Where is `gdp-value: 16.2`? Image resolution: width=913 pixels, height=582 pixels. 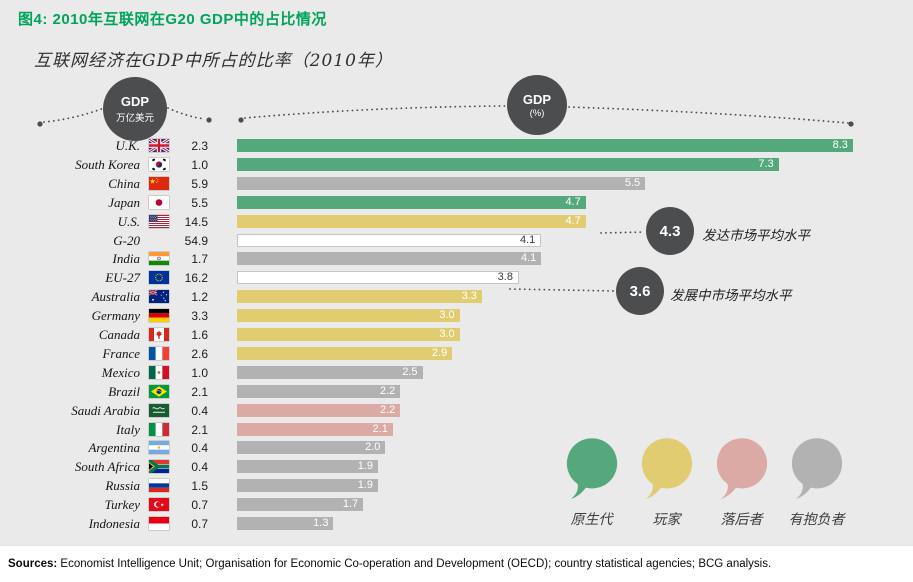 gdp-value: 16.2 is located at coordinates (196, 278).